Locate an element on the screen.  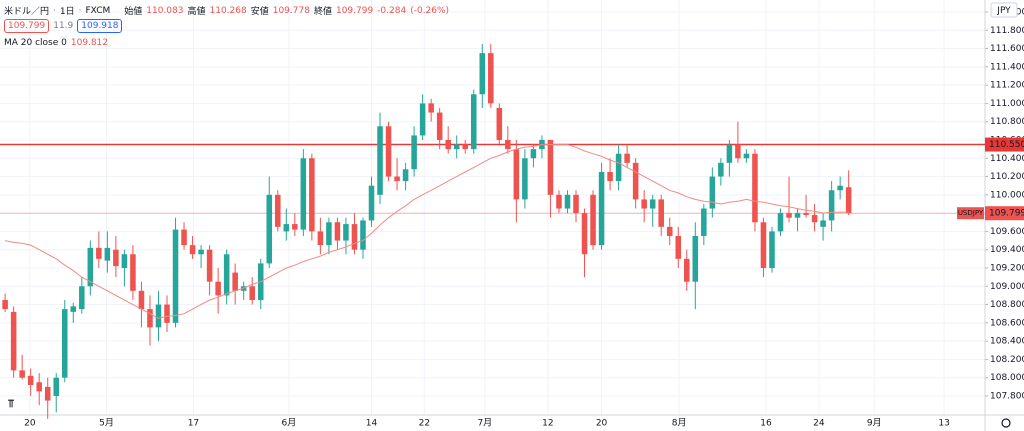
y-tick-label: 110.800 is located at coordinates (1007, 122).